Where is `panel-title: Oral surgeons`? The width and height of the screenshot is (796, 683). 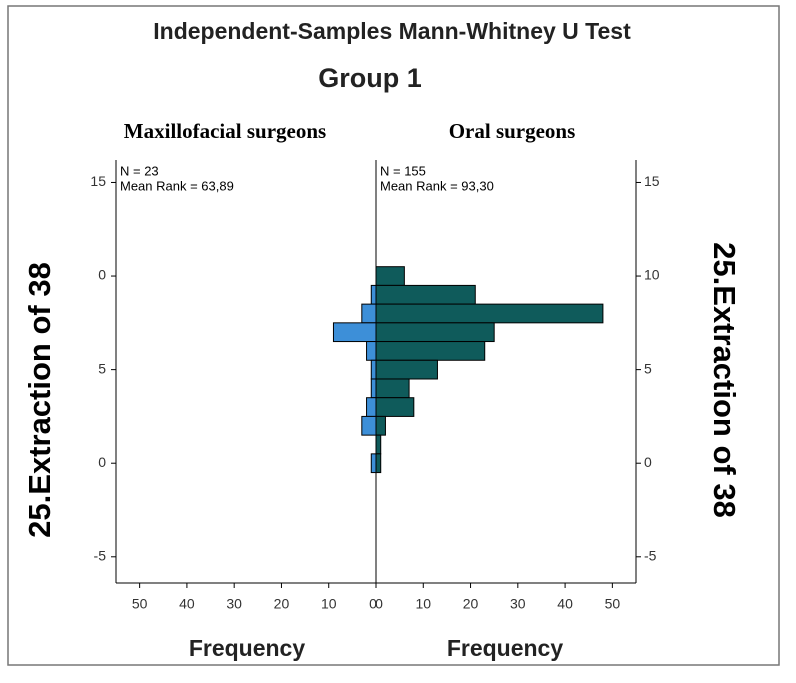
panel-title: Oral surgeons is located at coordinates (512, 131).